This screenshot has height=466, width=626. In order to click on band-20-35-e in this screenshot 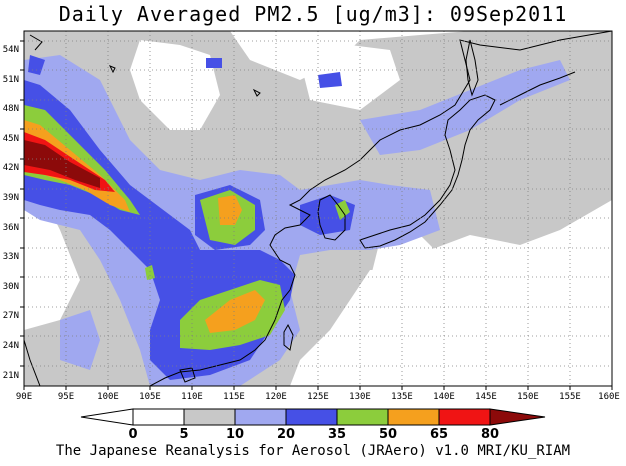, I will do `click(330, 80)`.